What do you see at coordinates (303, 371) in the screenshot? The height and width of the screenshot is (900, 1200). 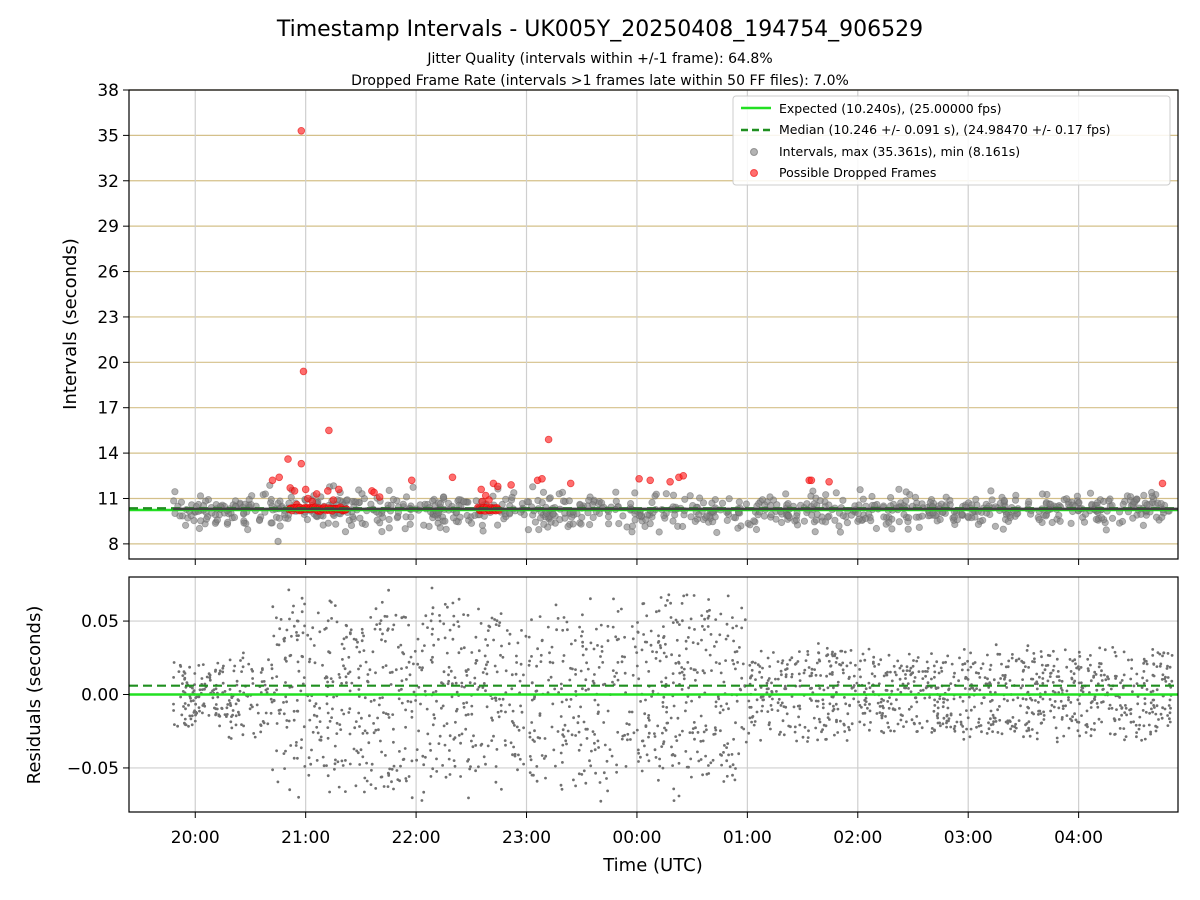 I see `dropped-frame-point` at bounding box center [303, 371].